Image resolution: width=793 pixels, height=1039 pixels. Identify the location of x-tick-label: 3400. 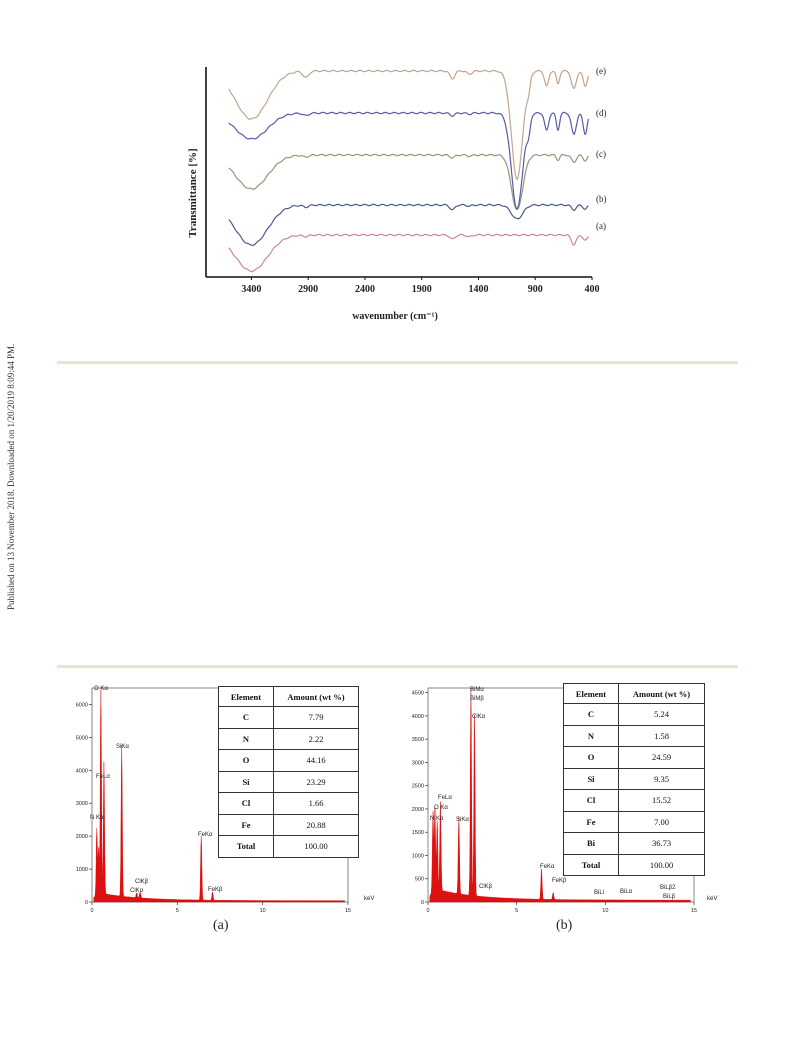
(251, 289).